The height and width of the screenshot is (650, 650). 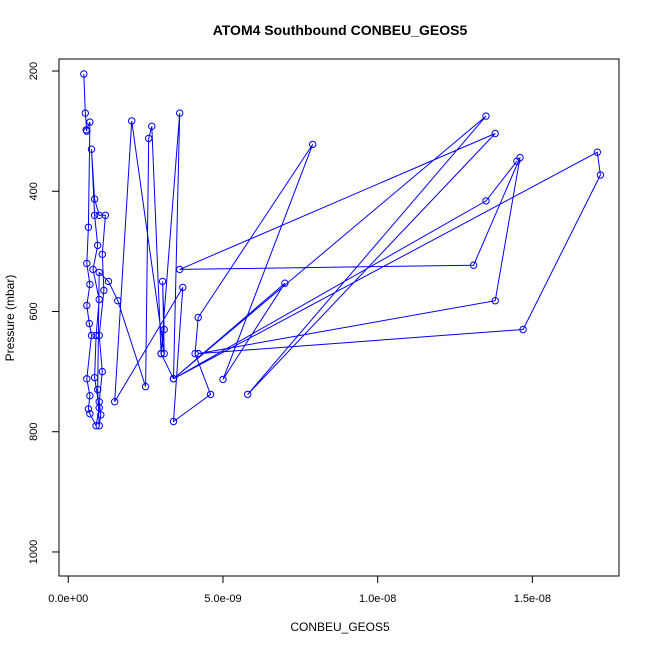 I want to click on x-tick-label: 1.0e-08, so click(x=377, y=599).